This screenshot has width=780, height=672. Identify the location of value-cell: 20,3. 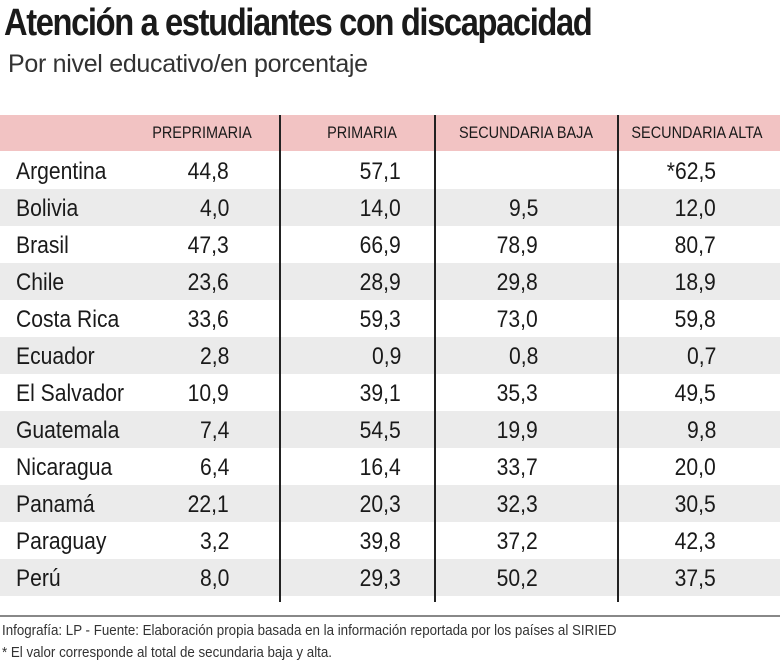
(380, 504).